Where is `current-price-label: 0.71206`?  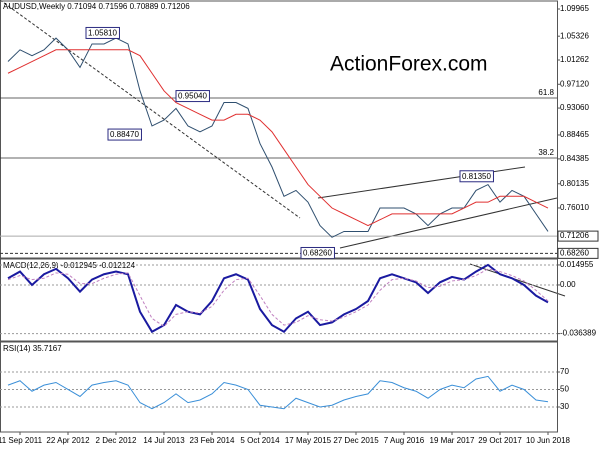
current-price-label: 0.71206 is located at coordinates (574, 235).